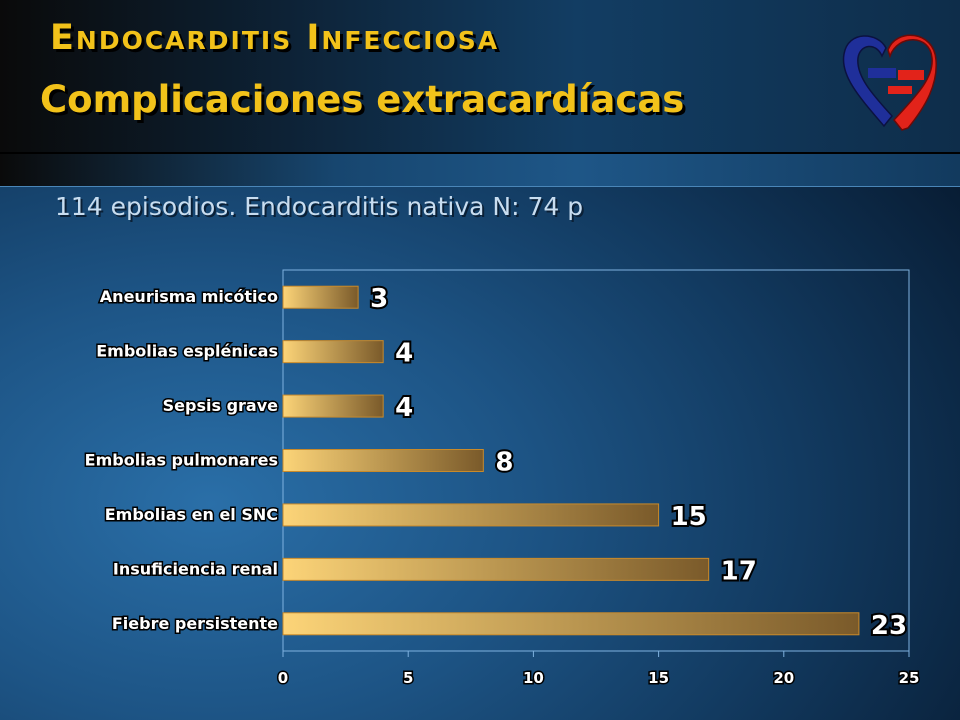 The height and width of the screenshot is (720, 960). Describe the element at coordinates (221, 405) in the screenshot. I see `category-label: Sepsis grave` at that location.